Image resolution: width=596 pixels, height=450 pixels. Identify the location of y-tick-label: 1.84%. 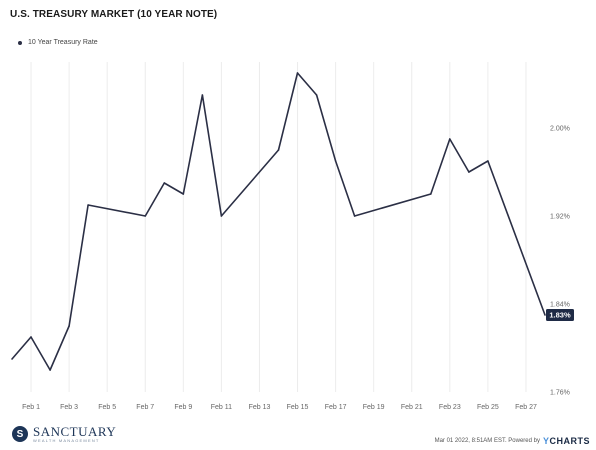
(560, 305).